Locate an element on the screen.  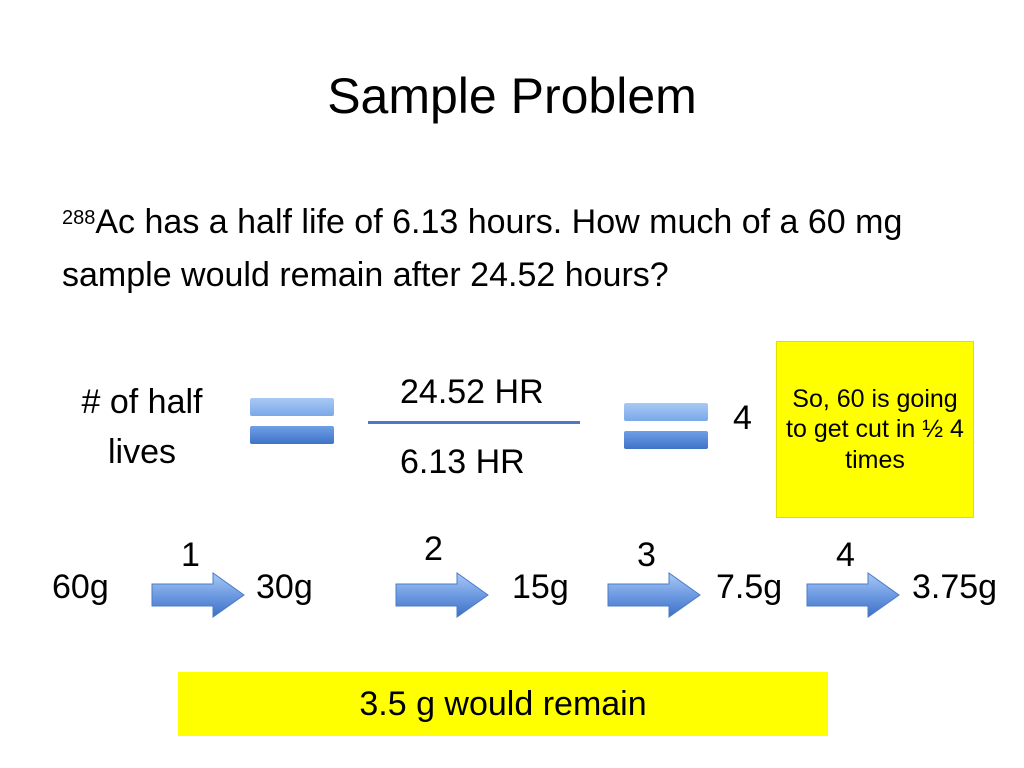
step-number-3: 3 is located at coordinates (646, 555).